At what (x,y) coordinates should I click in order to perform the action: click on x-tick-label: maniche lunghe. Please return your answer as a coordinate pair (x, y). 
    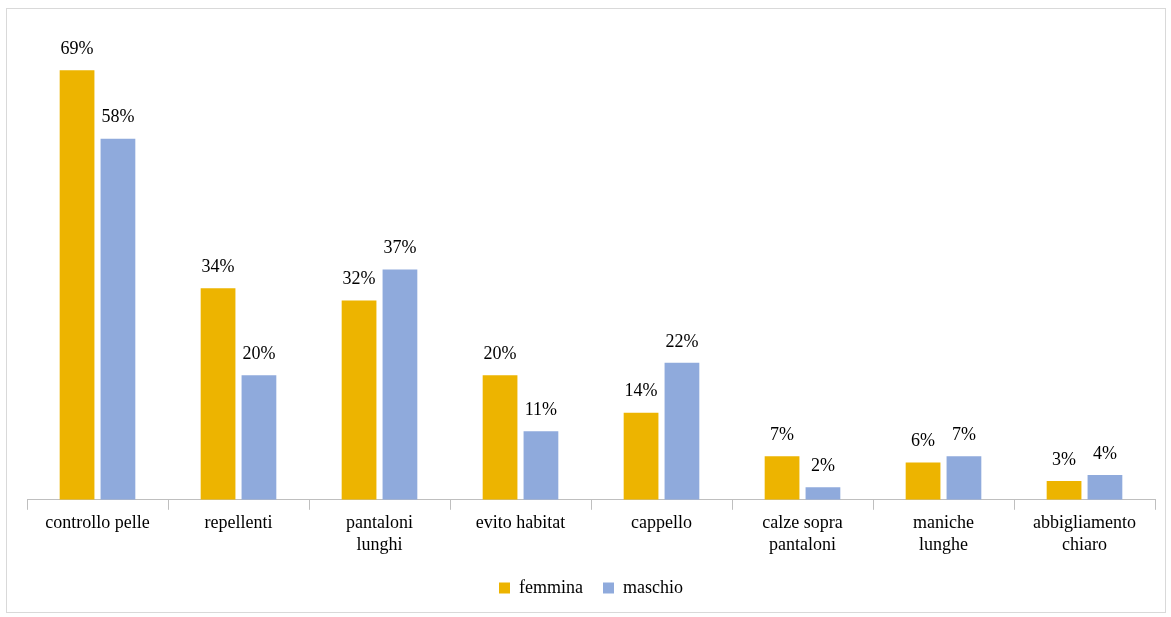
    Looking at the image, I should click on (943, 533).